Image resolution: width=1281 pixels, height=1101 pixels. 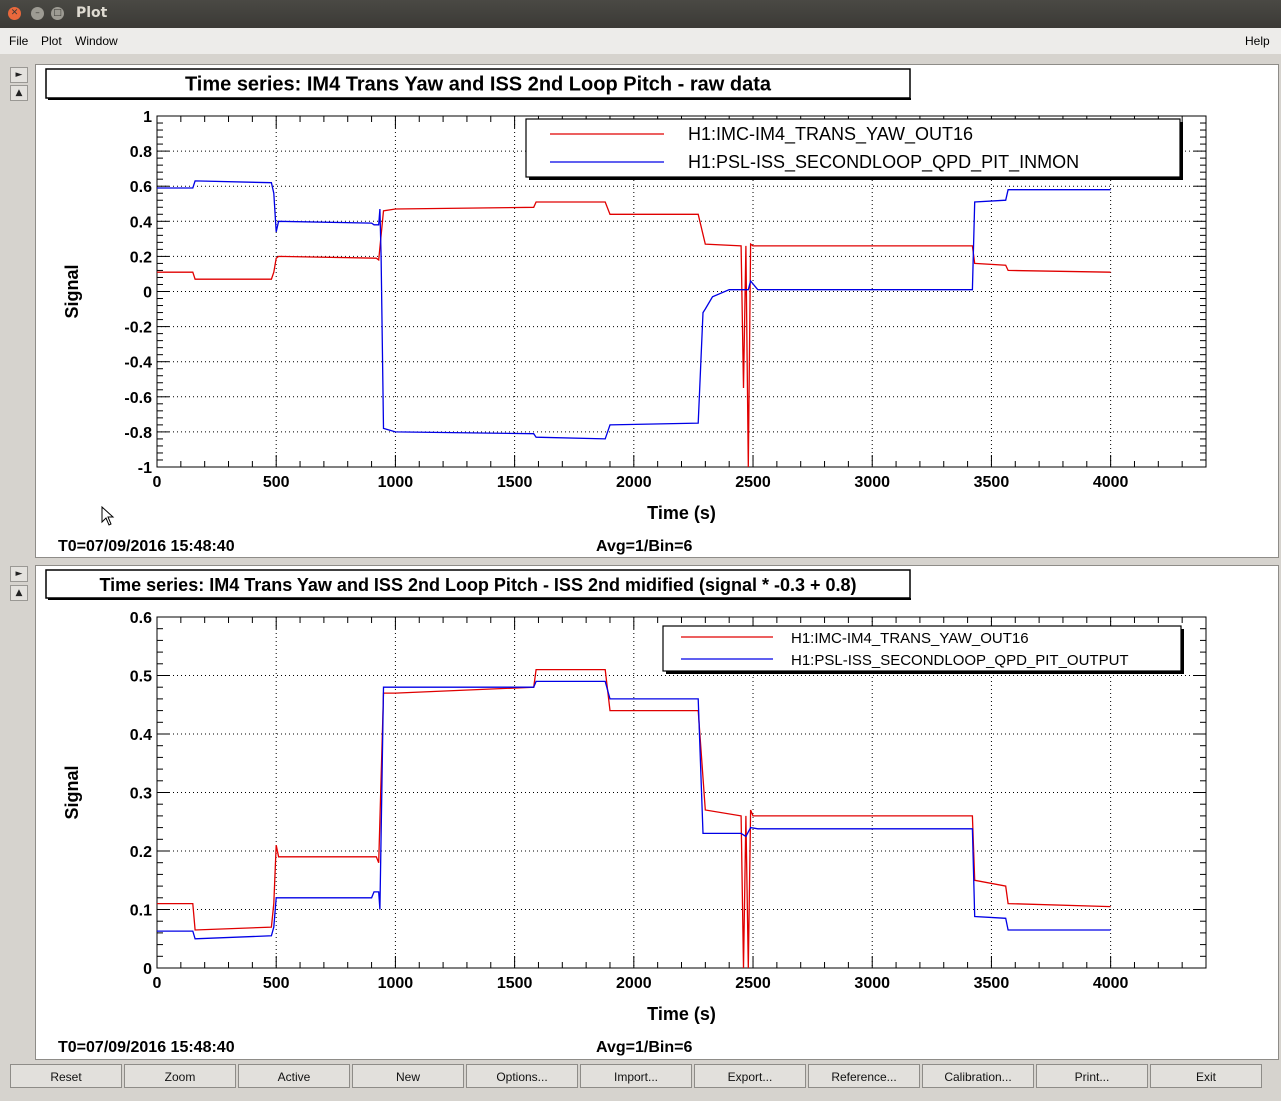 What do you see at coordinates (57, 13) in the screenshot?
I see `maximize-icon: □` at bounding box center [57, 13].